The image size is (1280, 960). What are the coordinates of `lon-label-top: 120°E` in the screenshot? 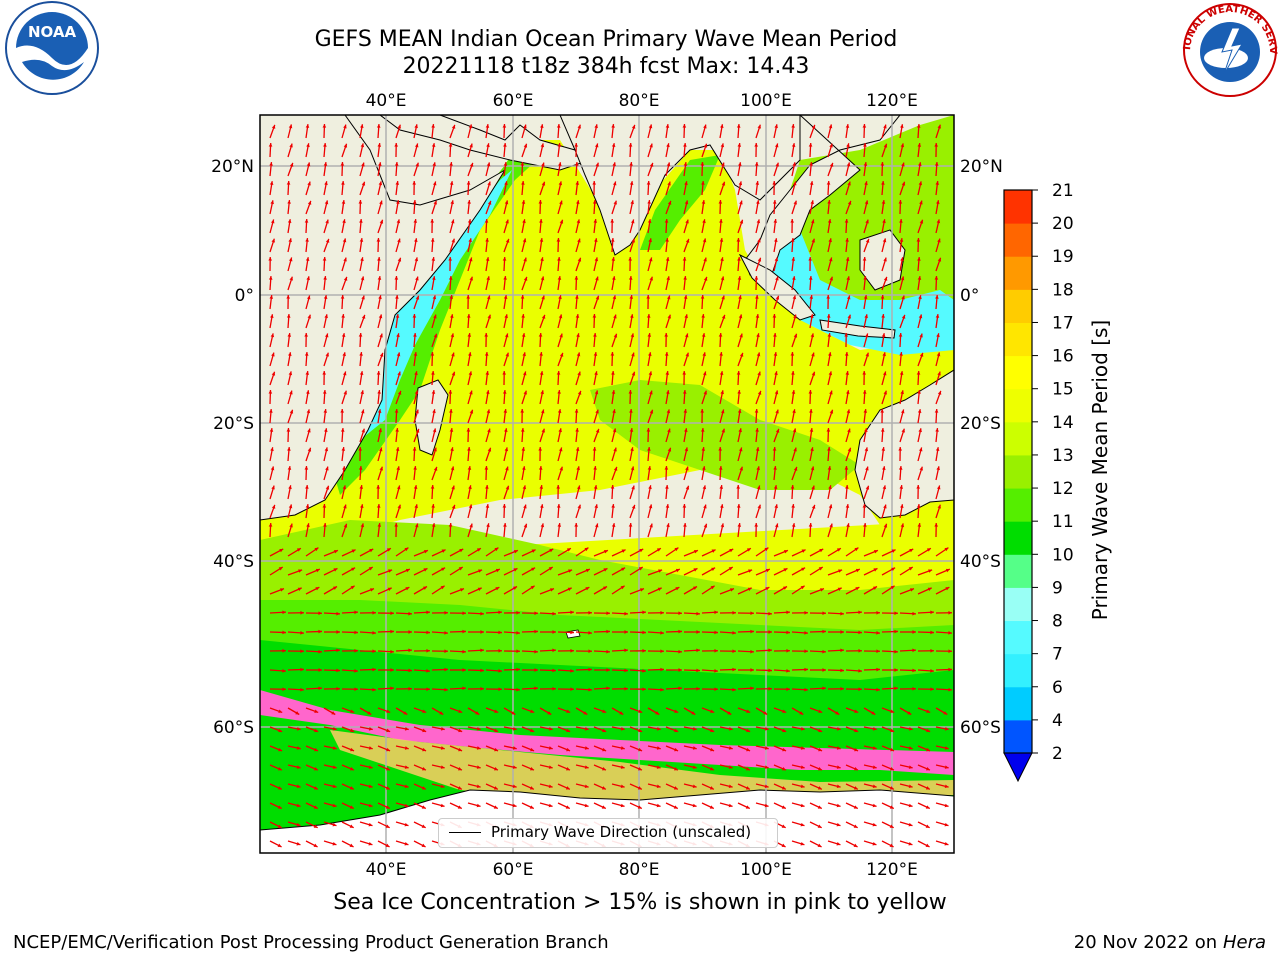 It's located at (892, 101).